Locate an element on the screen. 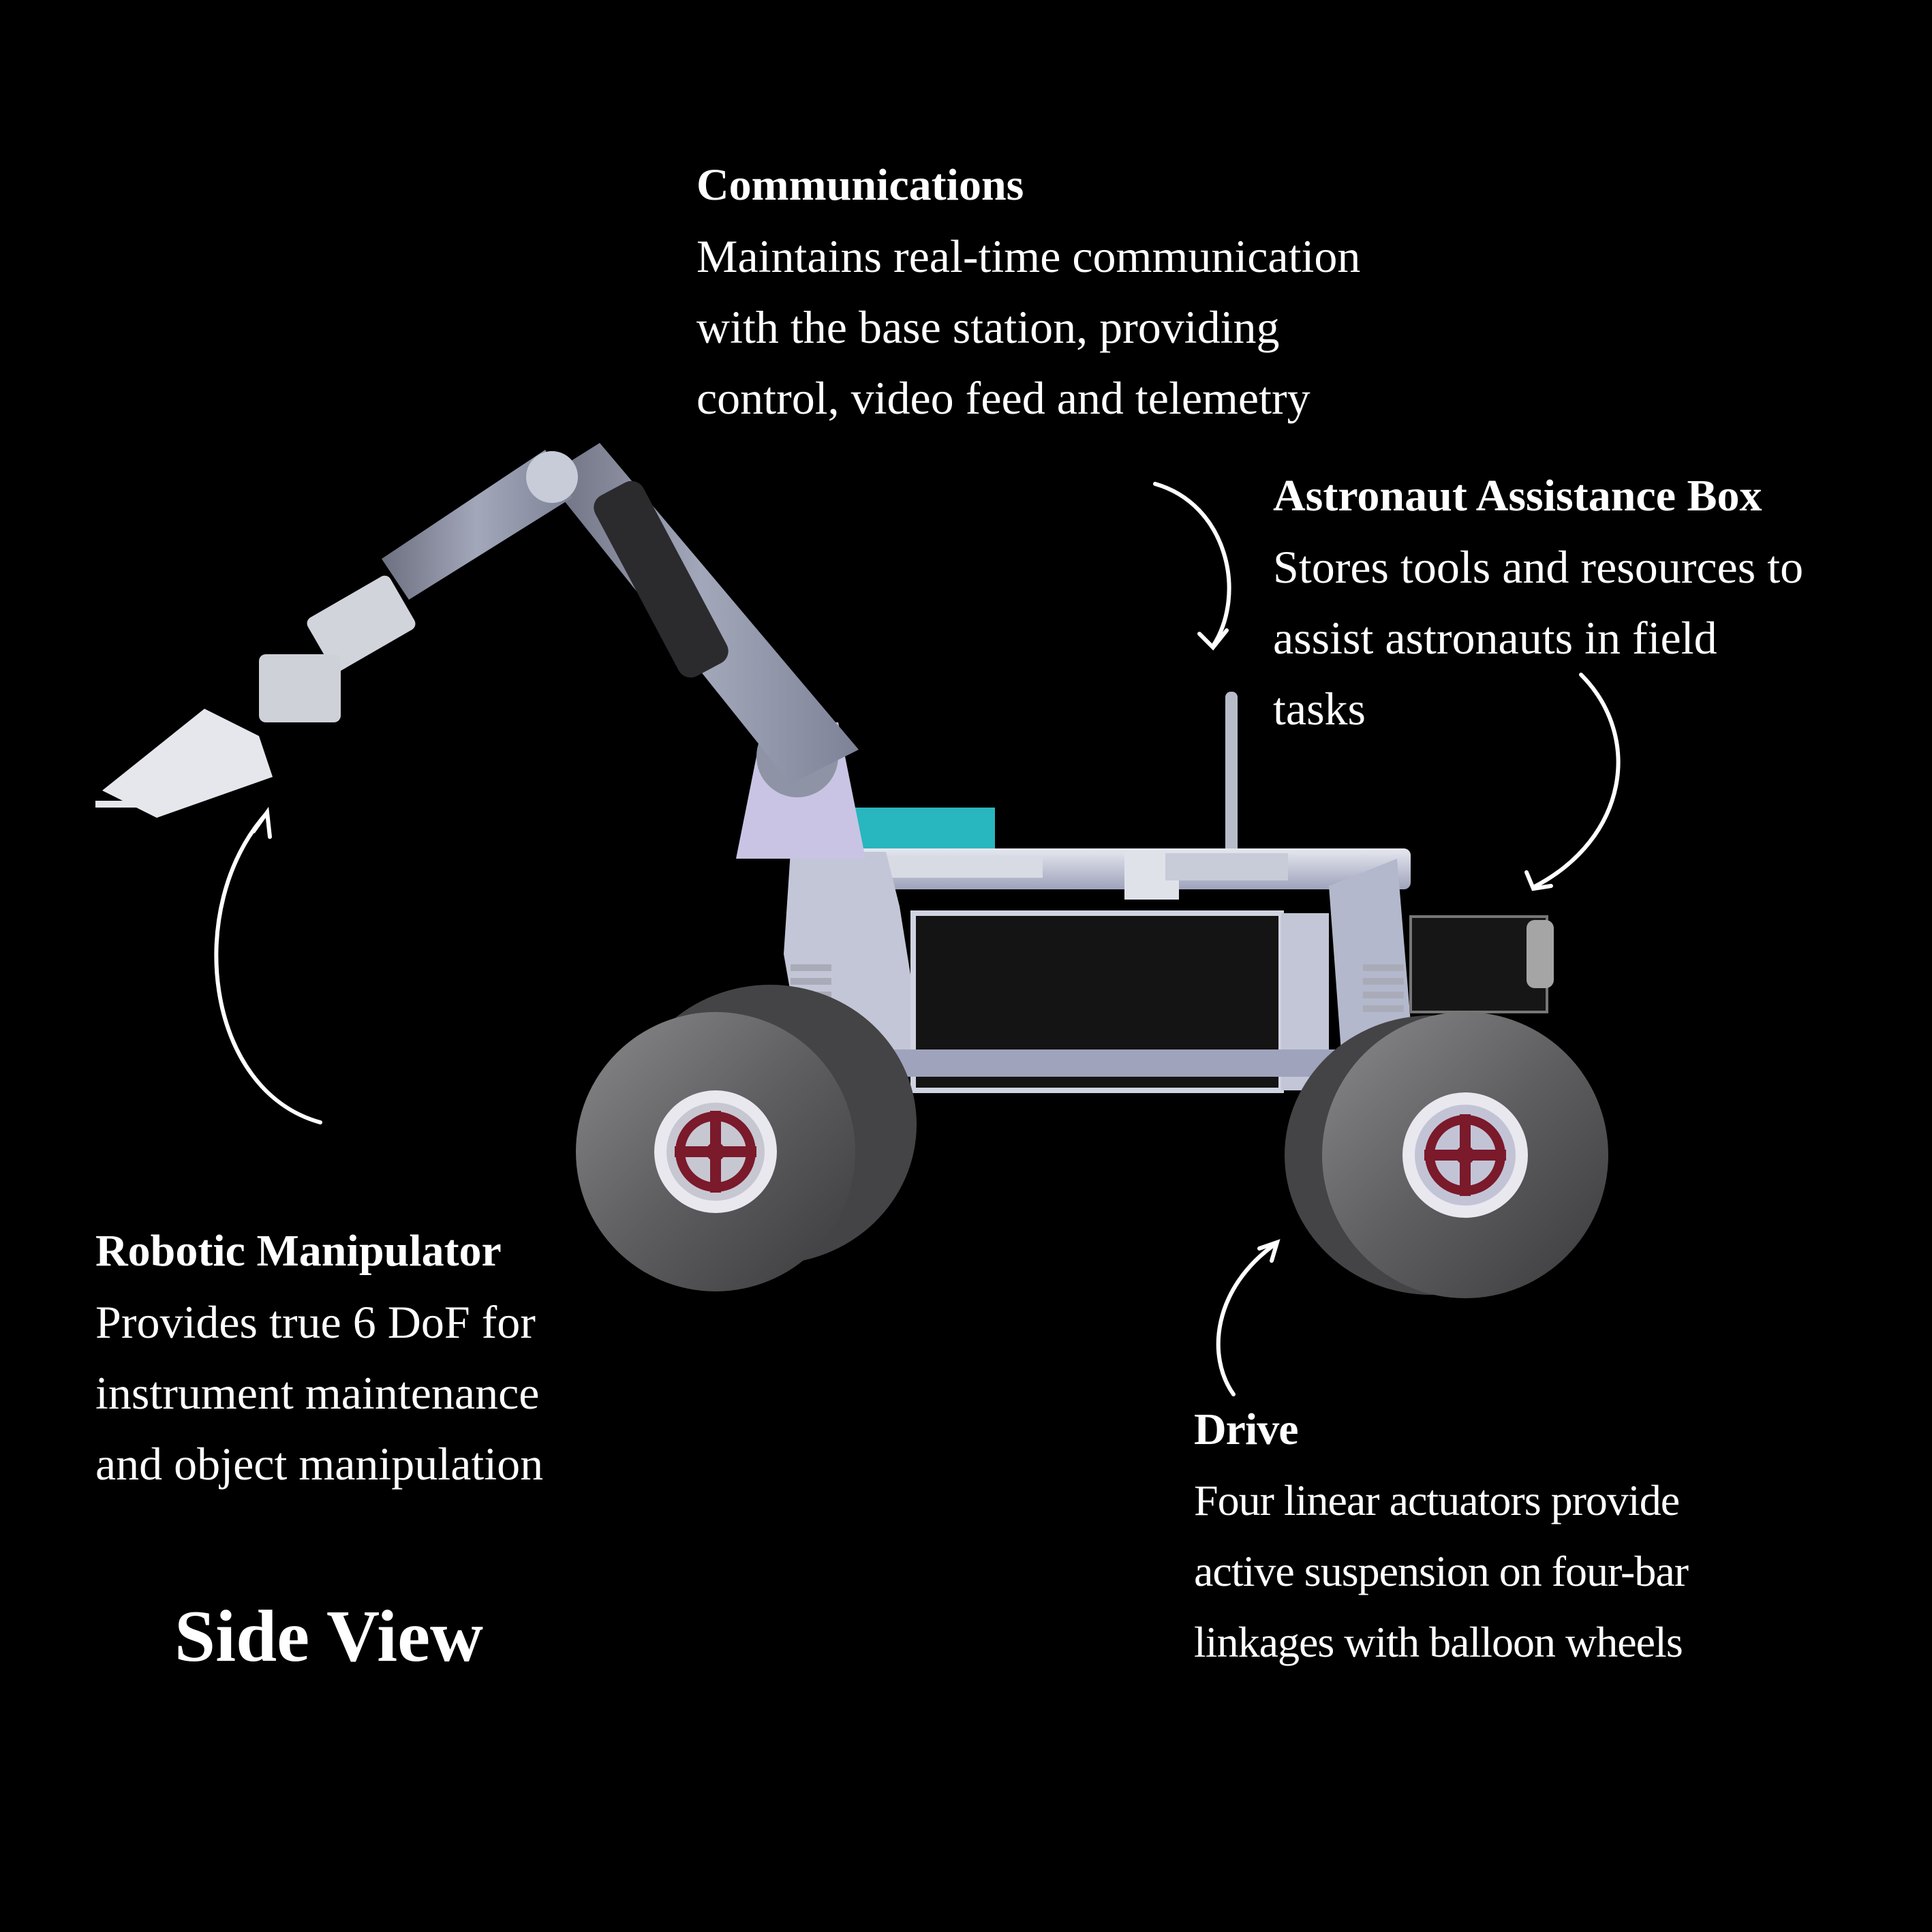 The height and width of the screenshot is (1932, 1932). manipulator-line-1: Provides true 6 DoF for is located at coordinates (315, 1322).